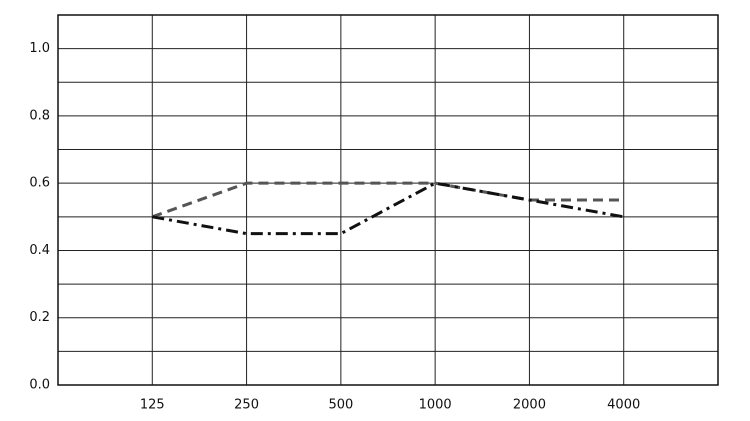 This screenshot has width=750, height=421. What do you see at coordinates (623, 405) in the screenshot?
I see `x-tick-label: 4000` at bounding box center [623, 405].